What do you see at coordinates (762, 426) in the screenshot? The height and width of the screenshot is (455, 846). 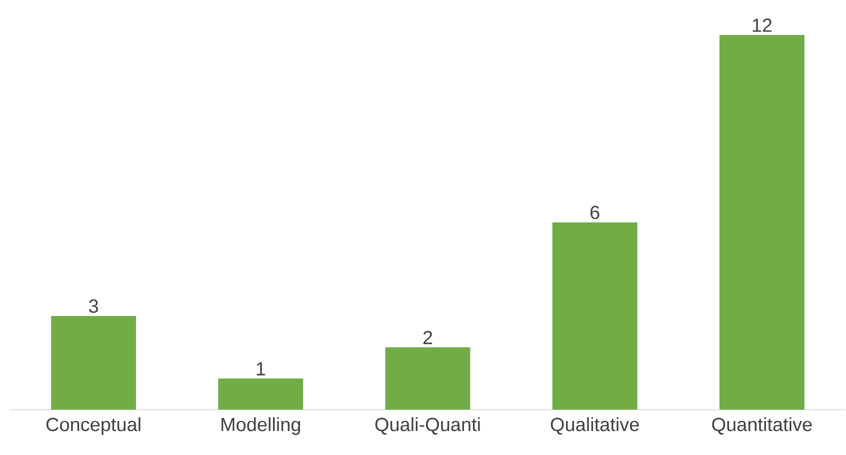 I see `x-tick-label: Quantitative` at bounding box center [762, 426].